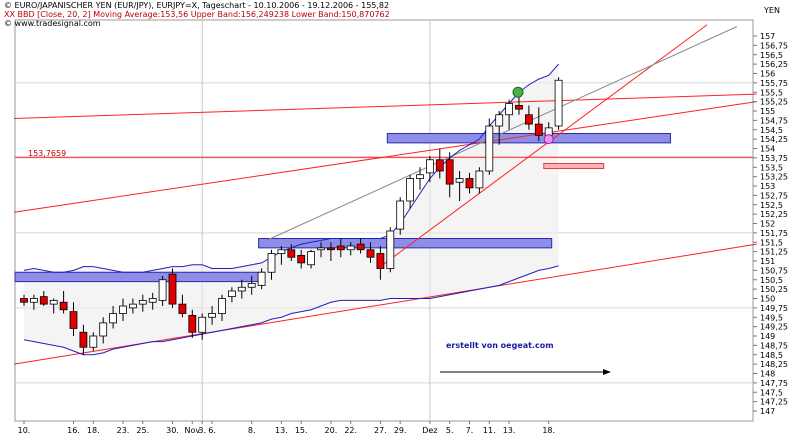 This screenshot has height=441, width=800. Describe the element at coordinates (774, 83) in the screenshot. I see `y-tick-label: 155,75` at that location.